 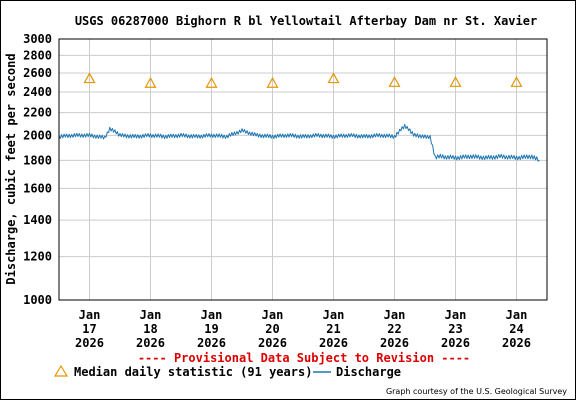 I want to click on y-tick-label: 2400, so click(x=37, y=92).